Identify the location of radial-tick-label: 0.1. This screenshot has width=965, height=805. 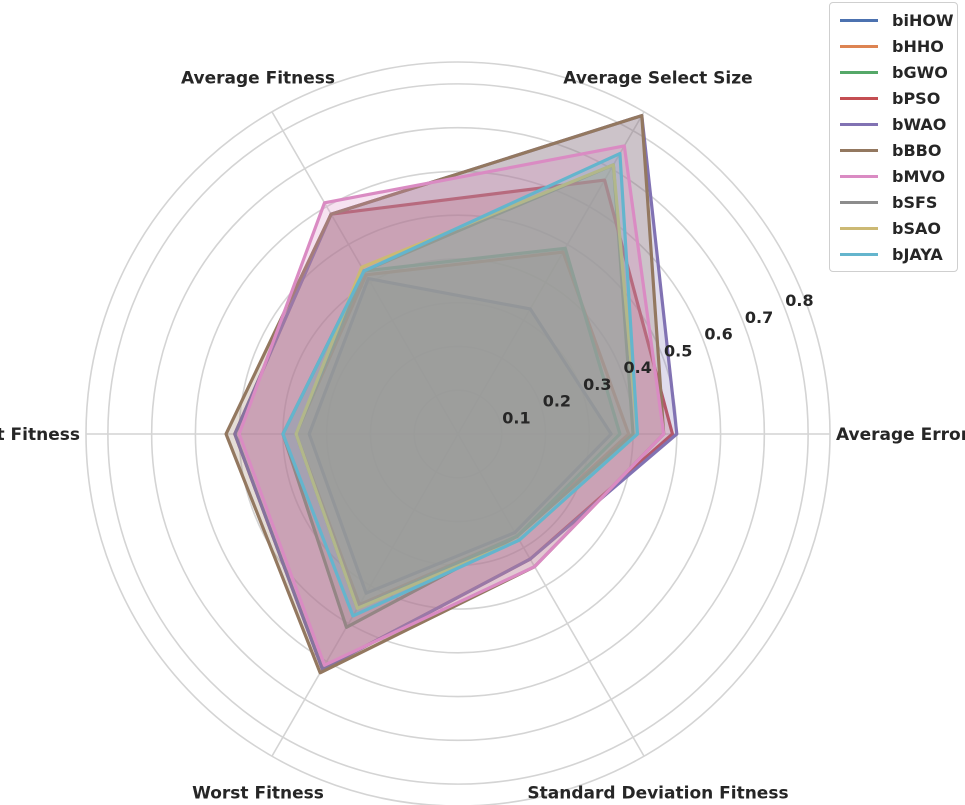
(516, 417).